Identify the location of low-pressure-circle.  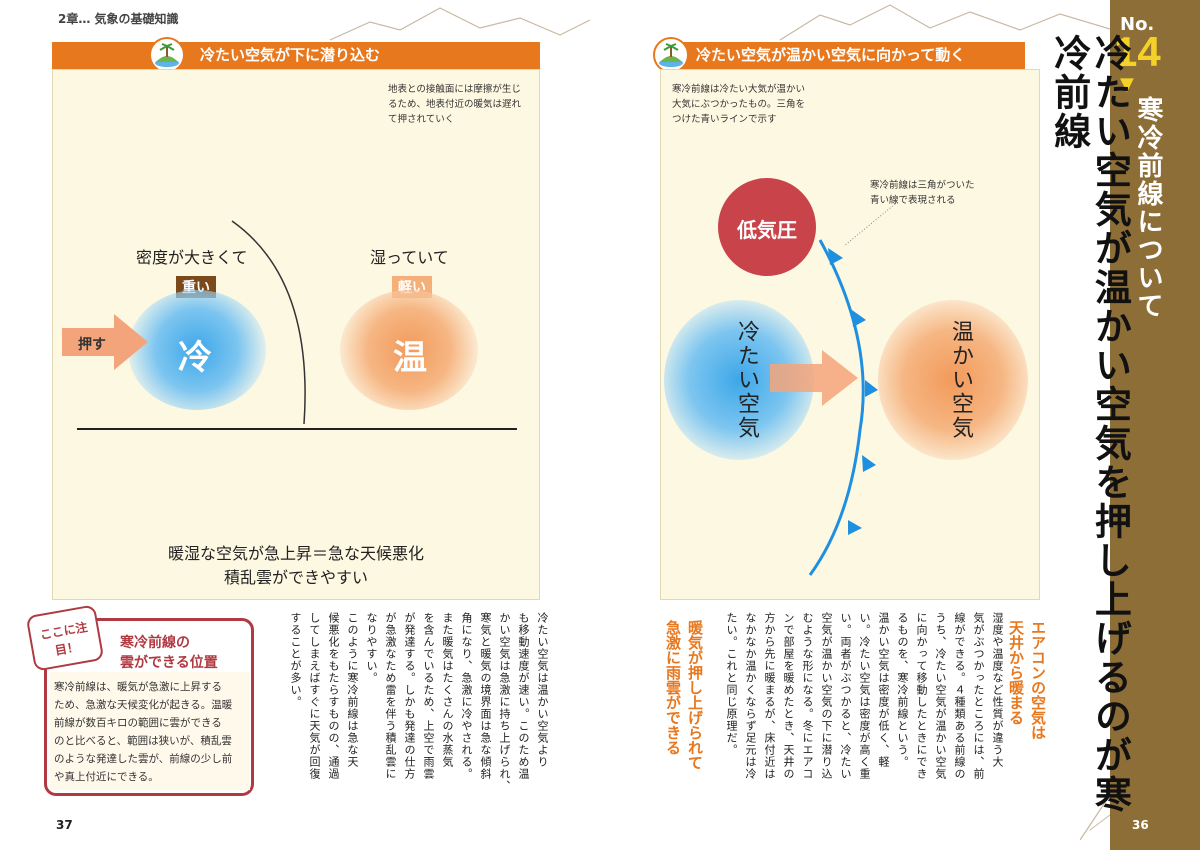
(767, 227).